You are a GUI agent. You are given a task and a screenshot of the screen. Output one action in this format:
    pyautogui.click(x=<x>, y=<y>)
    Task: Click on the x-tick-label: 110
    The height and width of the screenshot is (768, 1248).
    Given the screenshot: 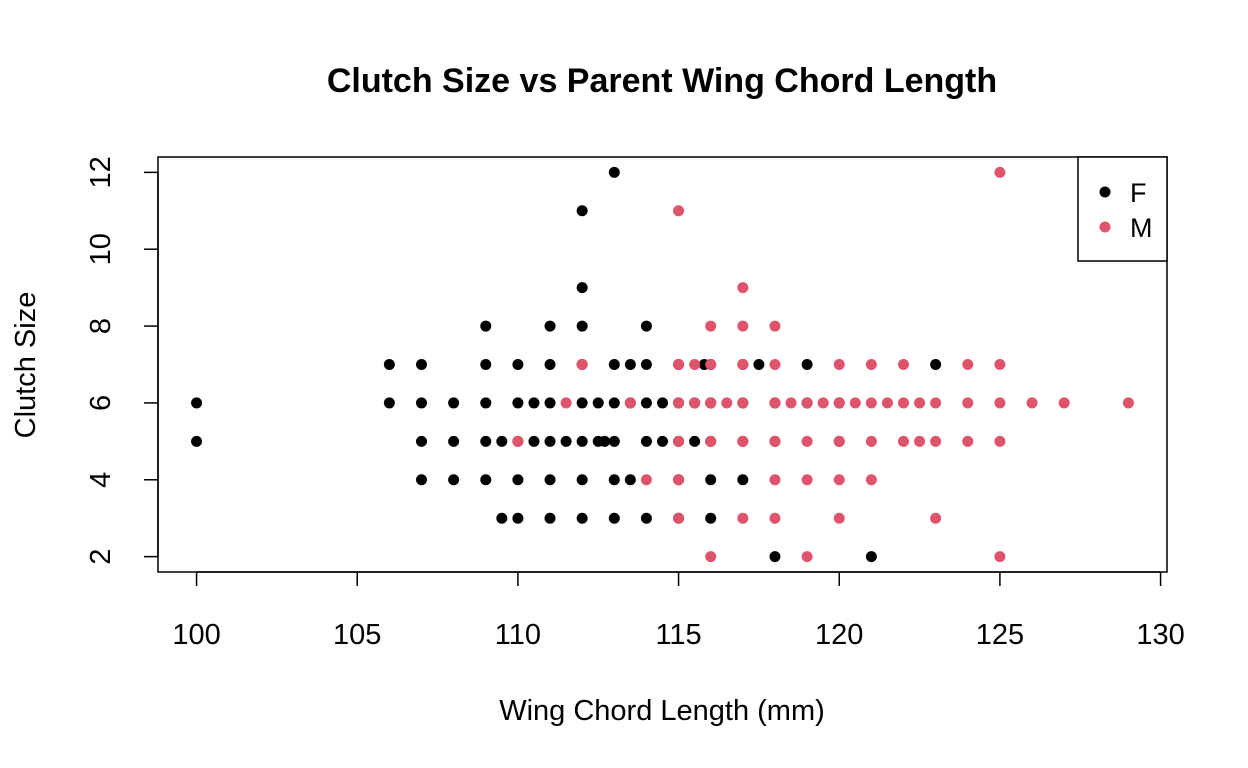 What is the action you would take?
    pyautogui.click(x=518, y=635)
    